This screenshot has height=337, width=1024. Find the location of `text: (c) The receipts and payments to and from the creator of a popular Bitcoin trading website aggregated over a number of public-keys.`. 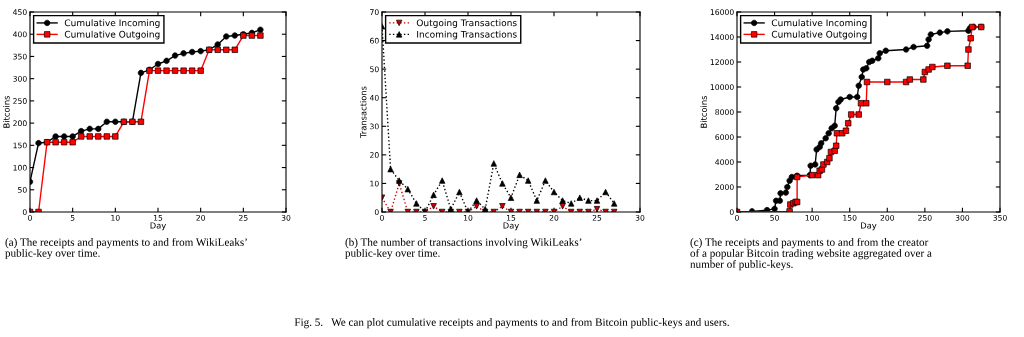

text: (c) The receipts and payments to and from the creator of a popular Bitcoin trading website aggregated over a number of public-keys. is located at coordinates (811, 254).